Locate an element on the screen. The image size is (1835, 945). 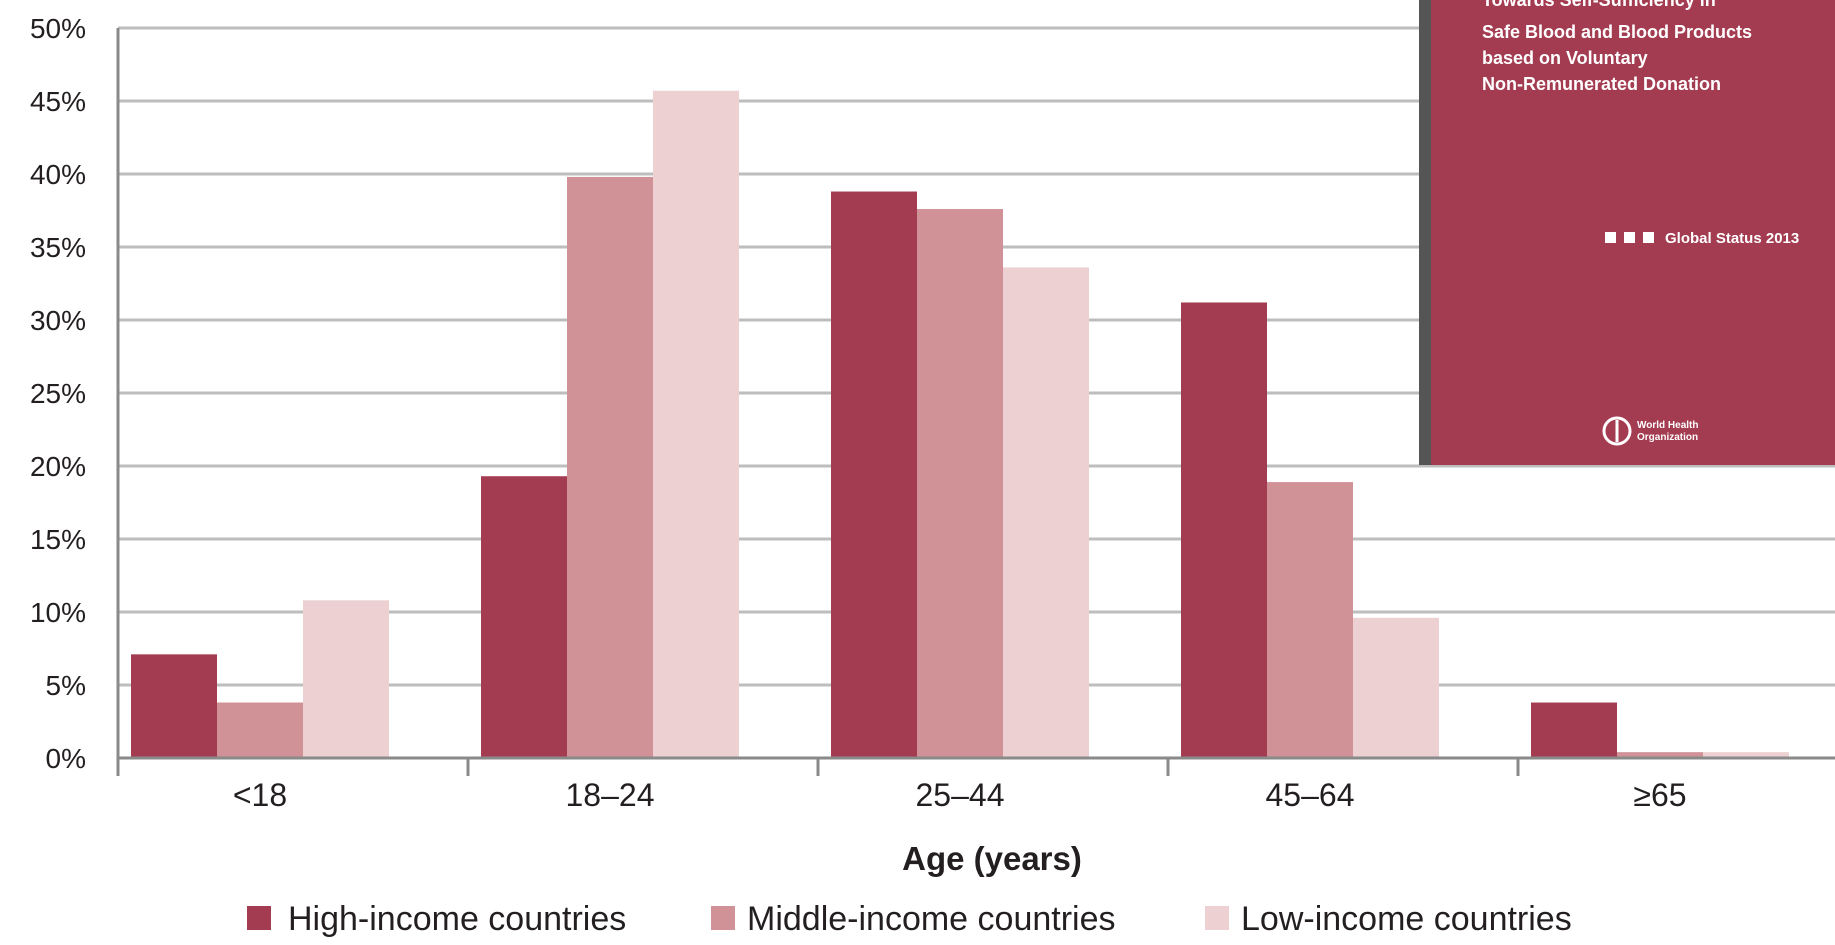
who-logo-text-line: Organization is located at coordinates (1667, 437).